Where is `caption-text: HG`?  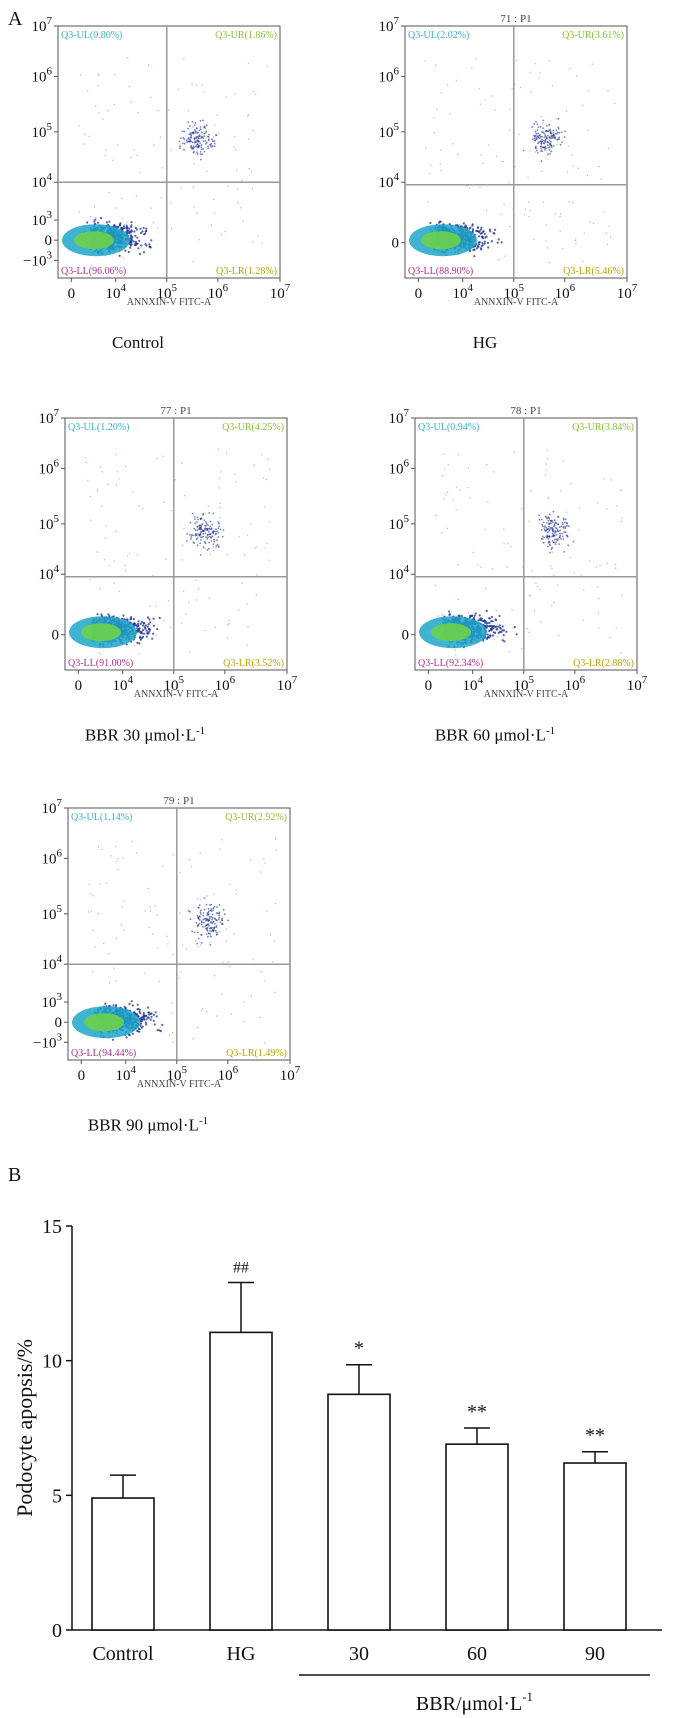
caption-text: HG is located at coordinates (485, 342).